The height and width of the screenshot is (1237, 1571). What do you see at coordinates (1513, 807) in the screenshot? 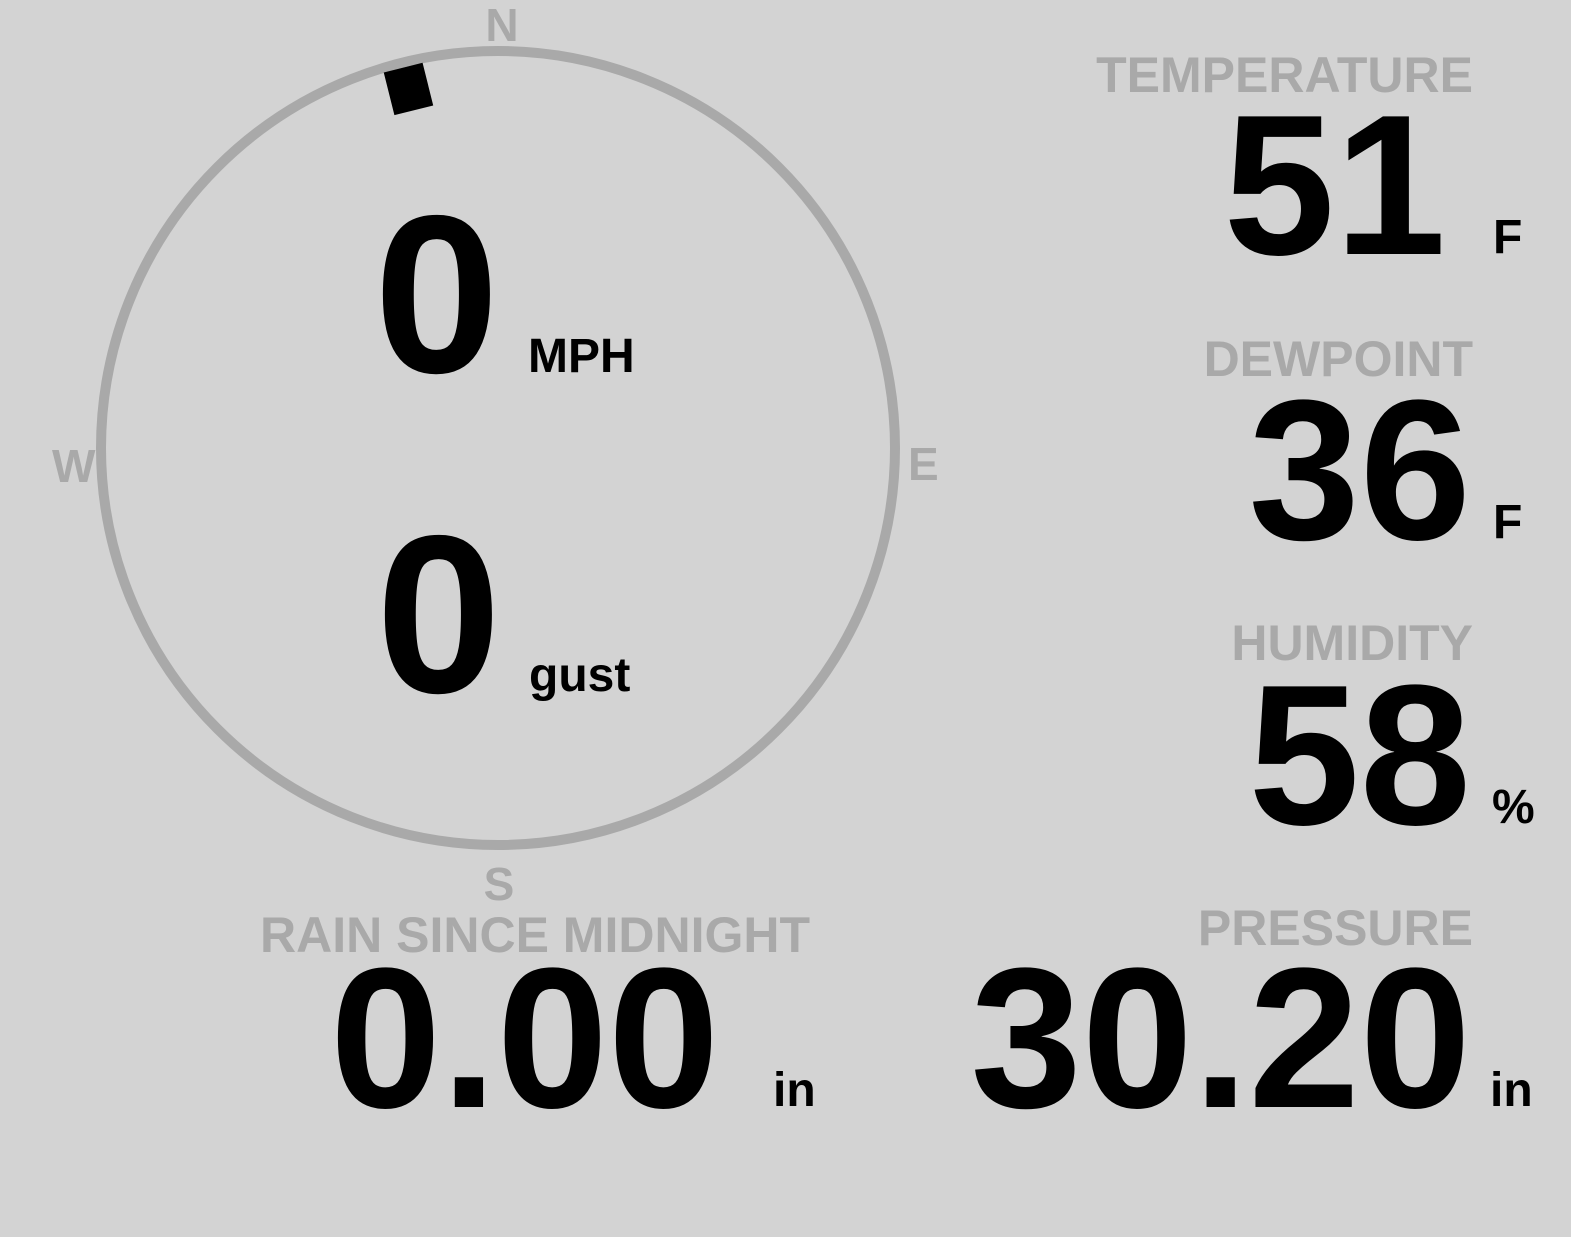
I see `humidity-unit: %` at bounding box center [1513, 807].